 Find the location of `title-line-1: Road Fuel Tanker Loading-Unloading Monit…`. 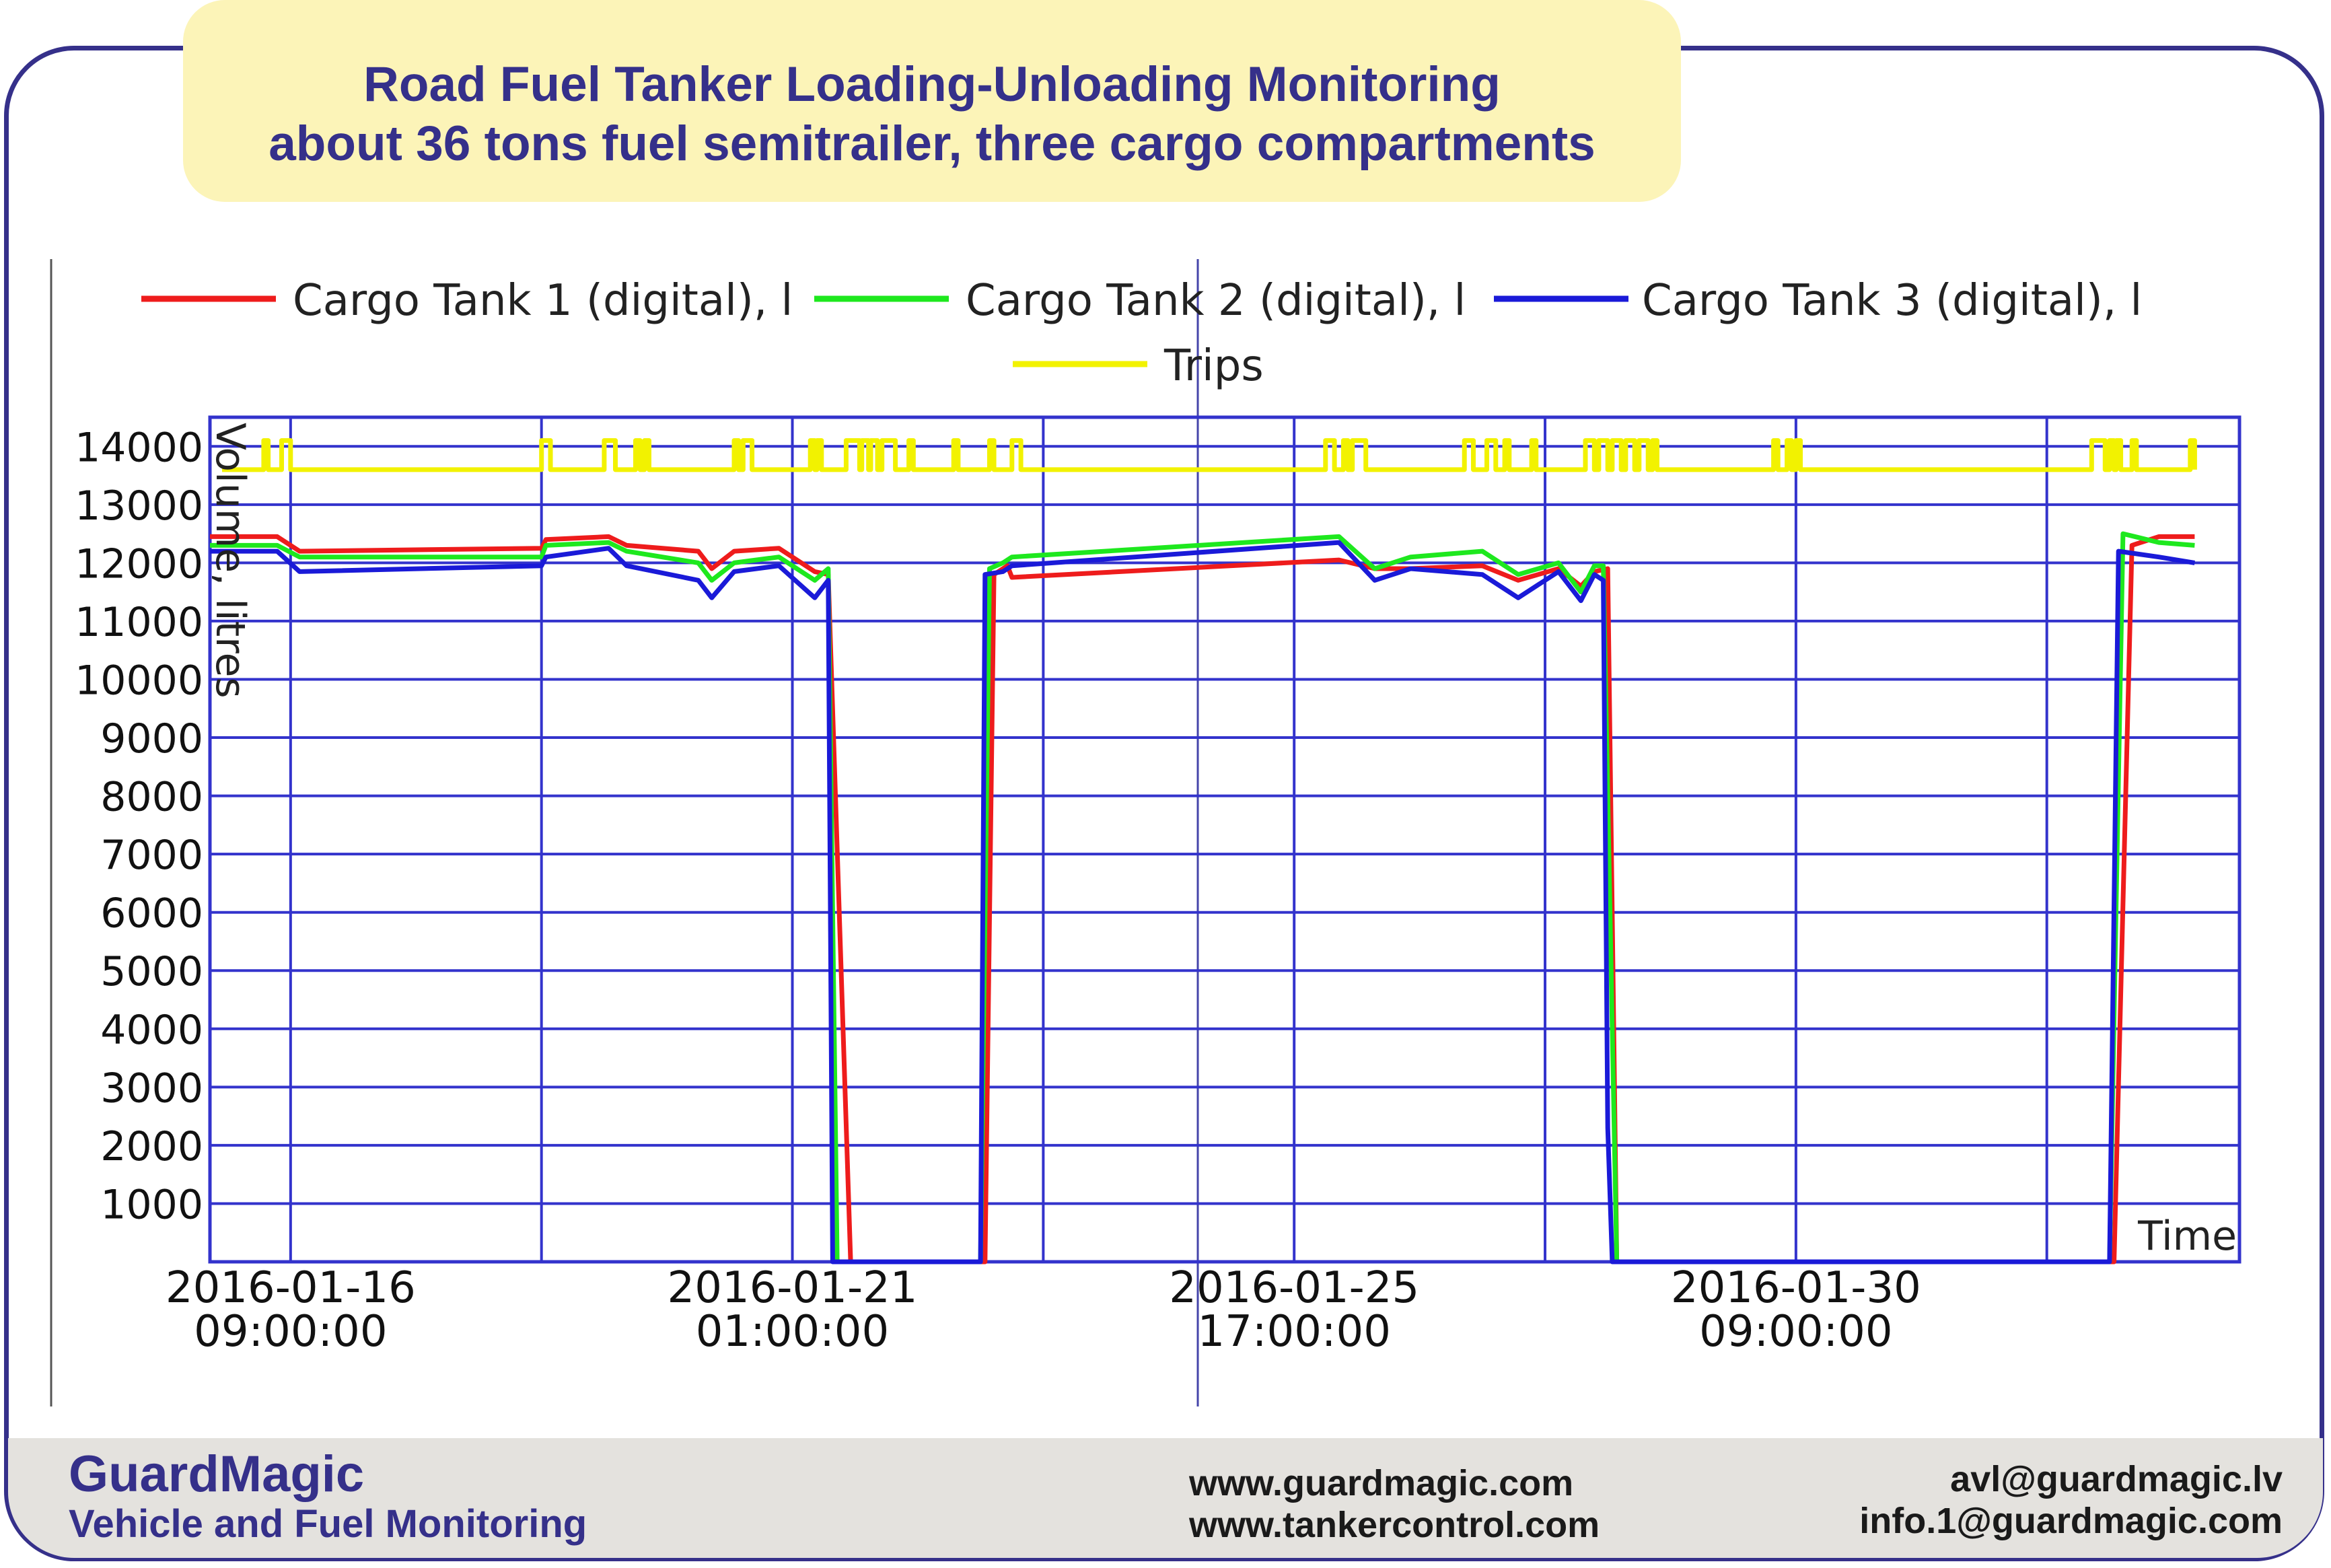

title-line-1: Road Fuel Tanker Loading-Unloading Monit… is located at coordinates (932, 84).